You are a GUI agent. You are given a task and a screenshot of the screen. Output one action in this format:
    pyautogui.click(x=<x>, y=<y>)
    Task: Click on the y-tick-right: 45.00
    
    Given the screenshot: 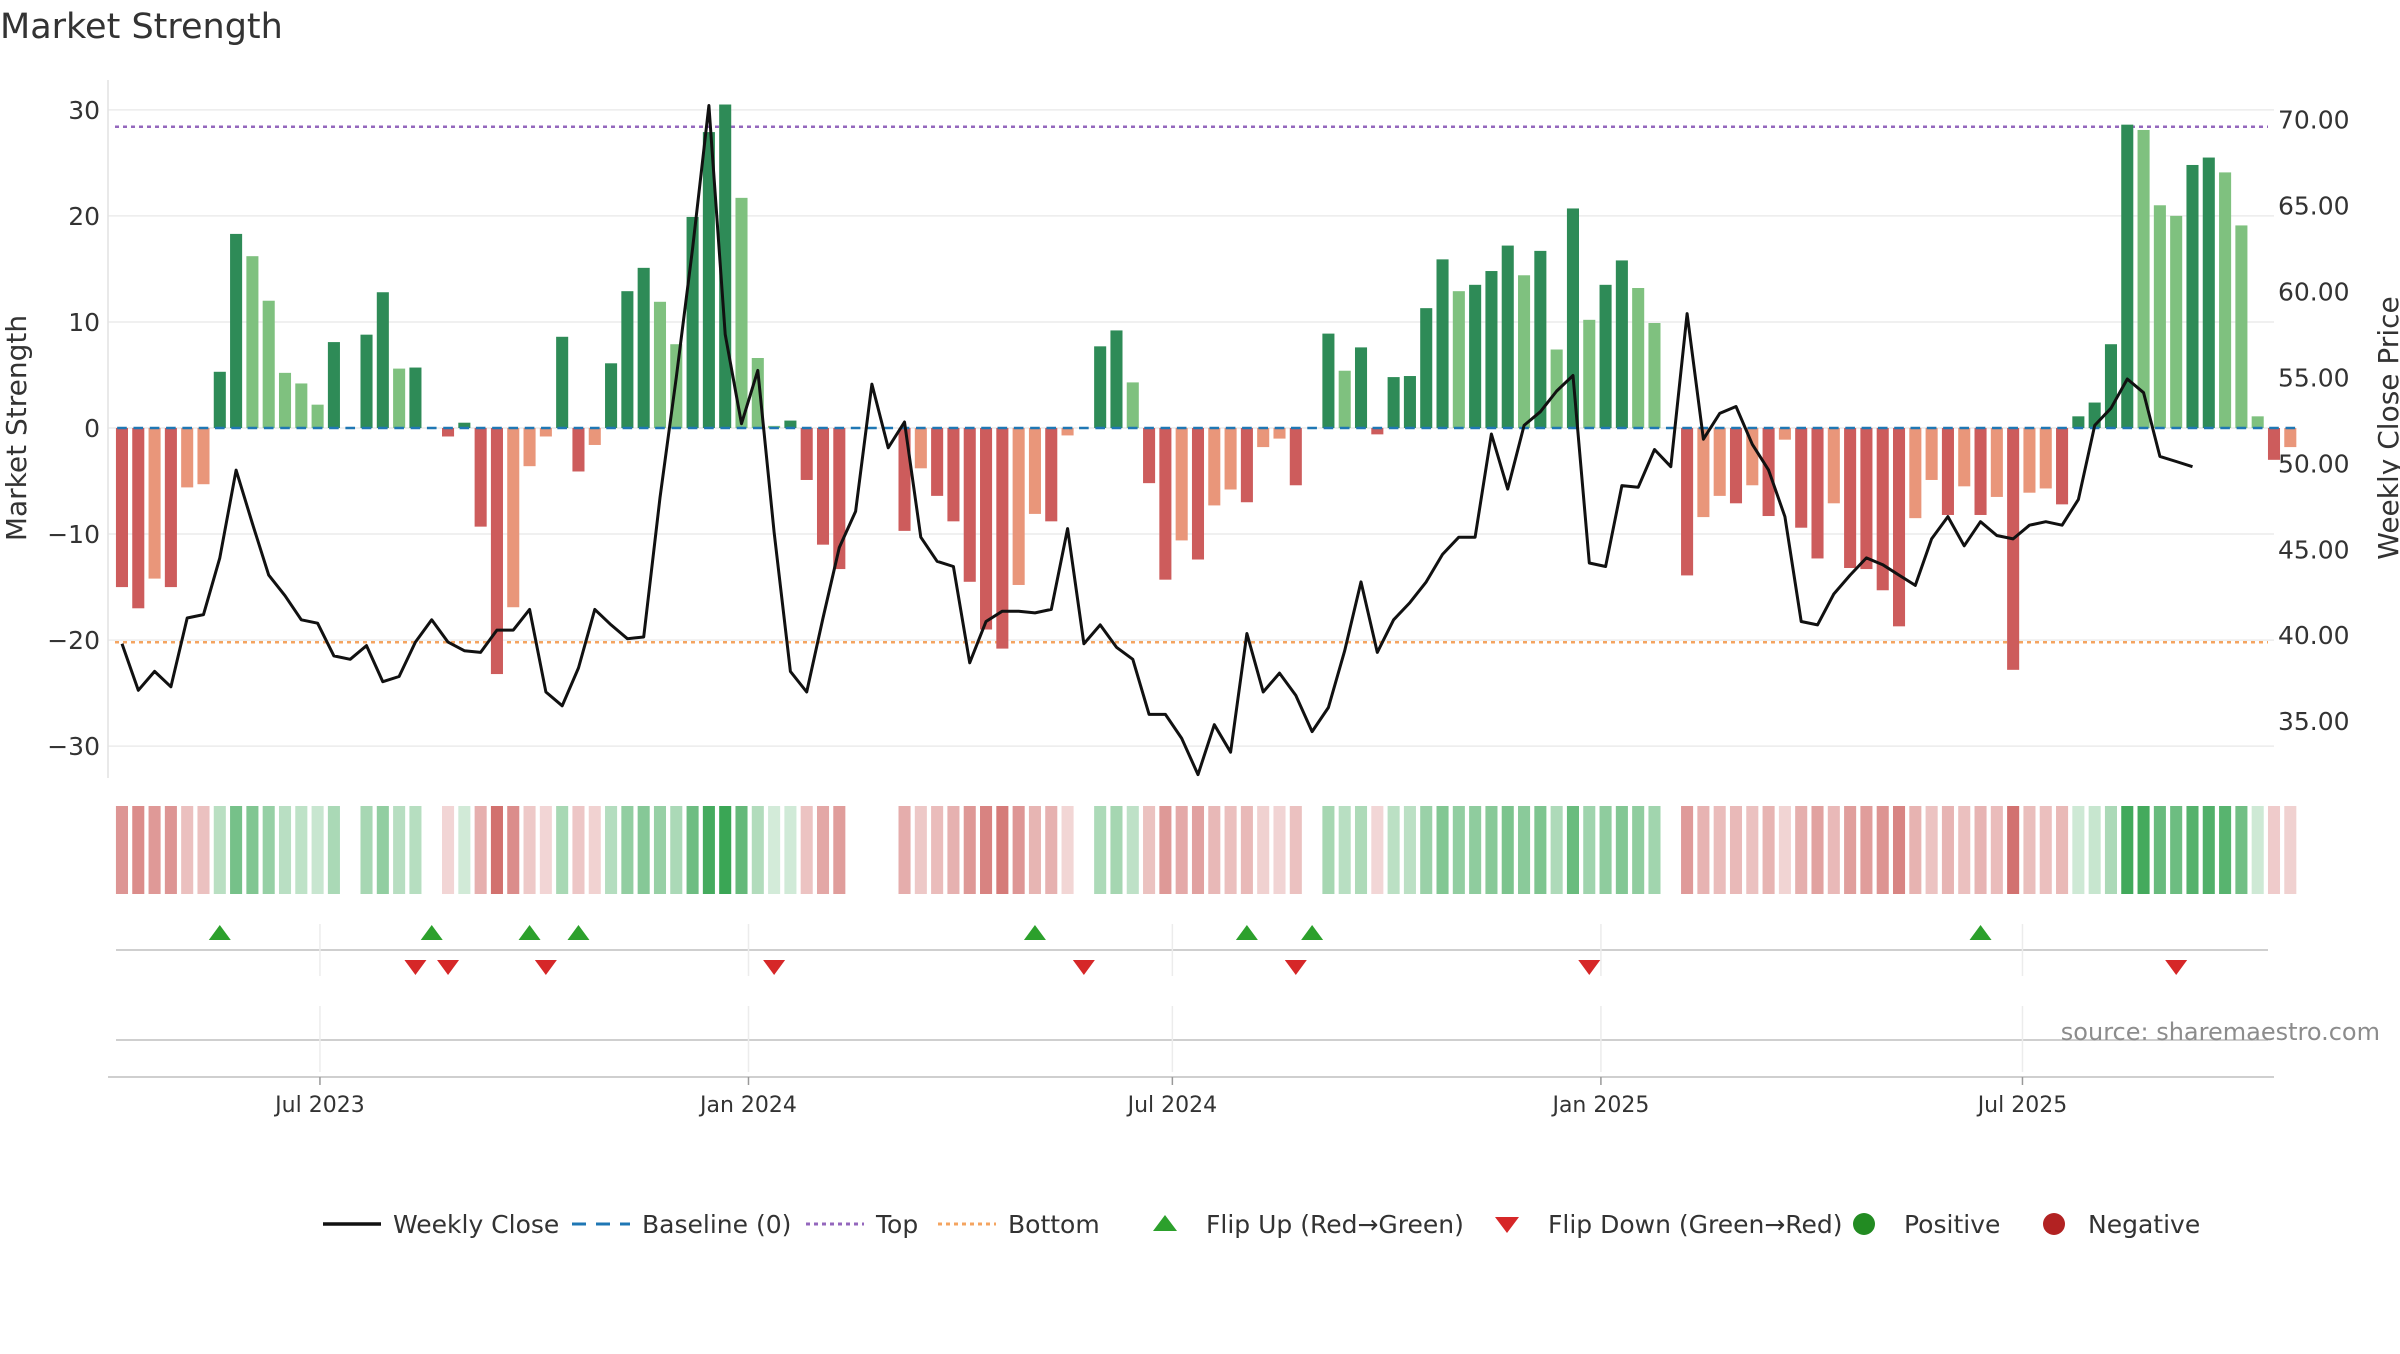 What is the action you would take?
    pyautogui.click(x=2314, y=549)
    